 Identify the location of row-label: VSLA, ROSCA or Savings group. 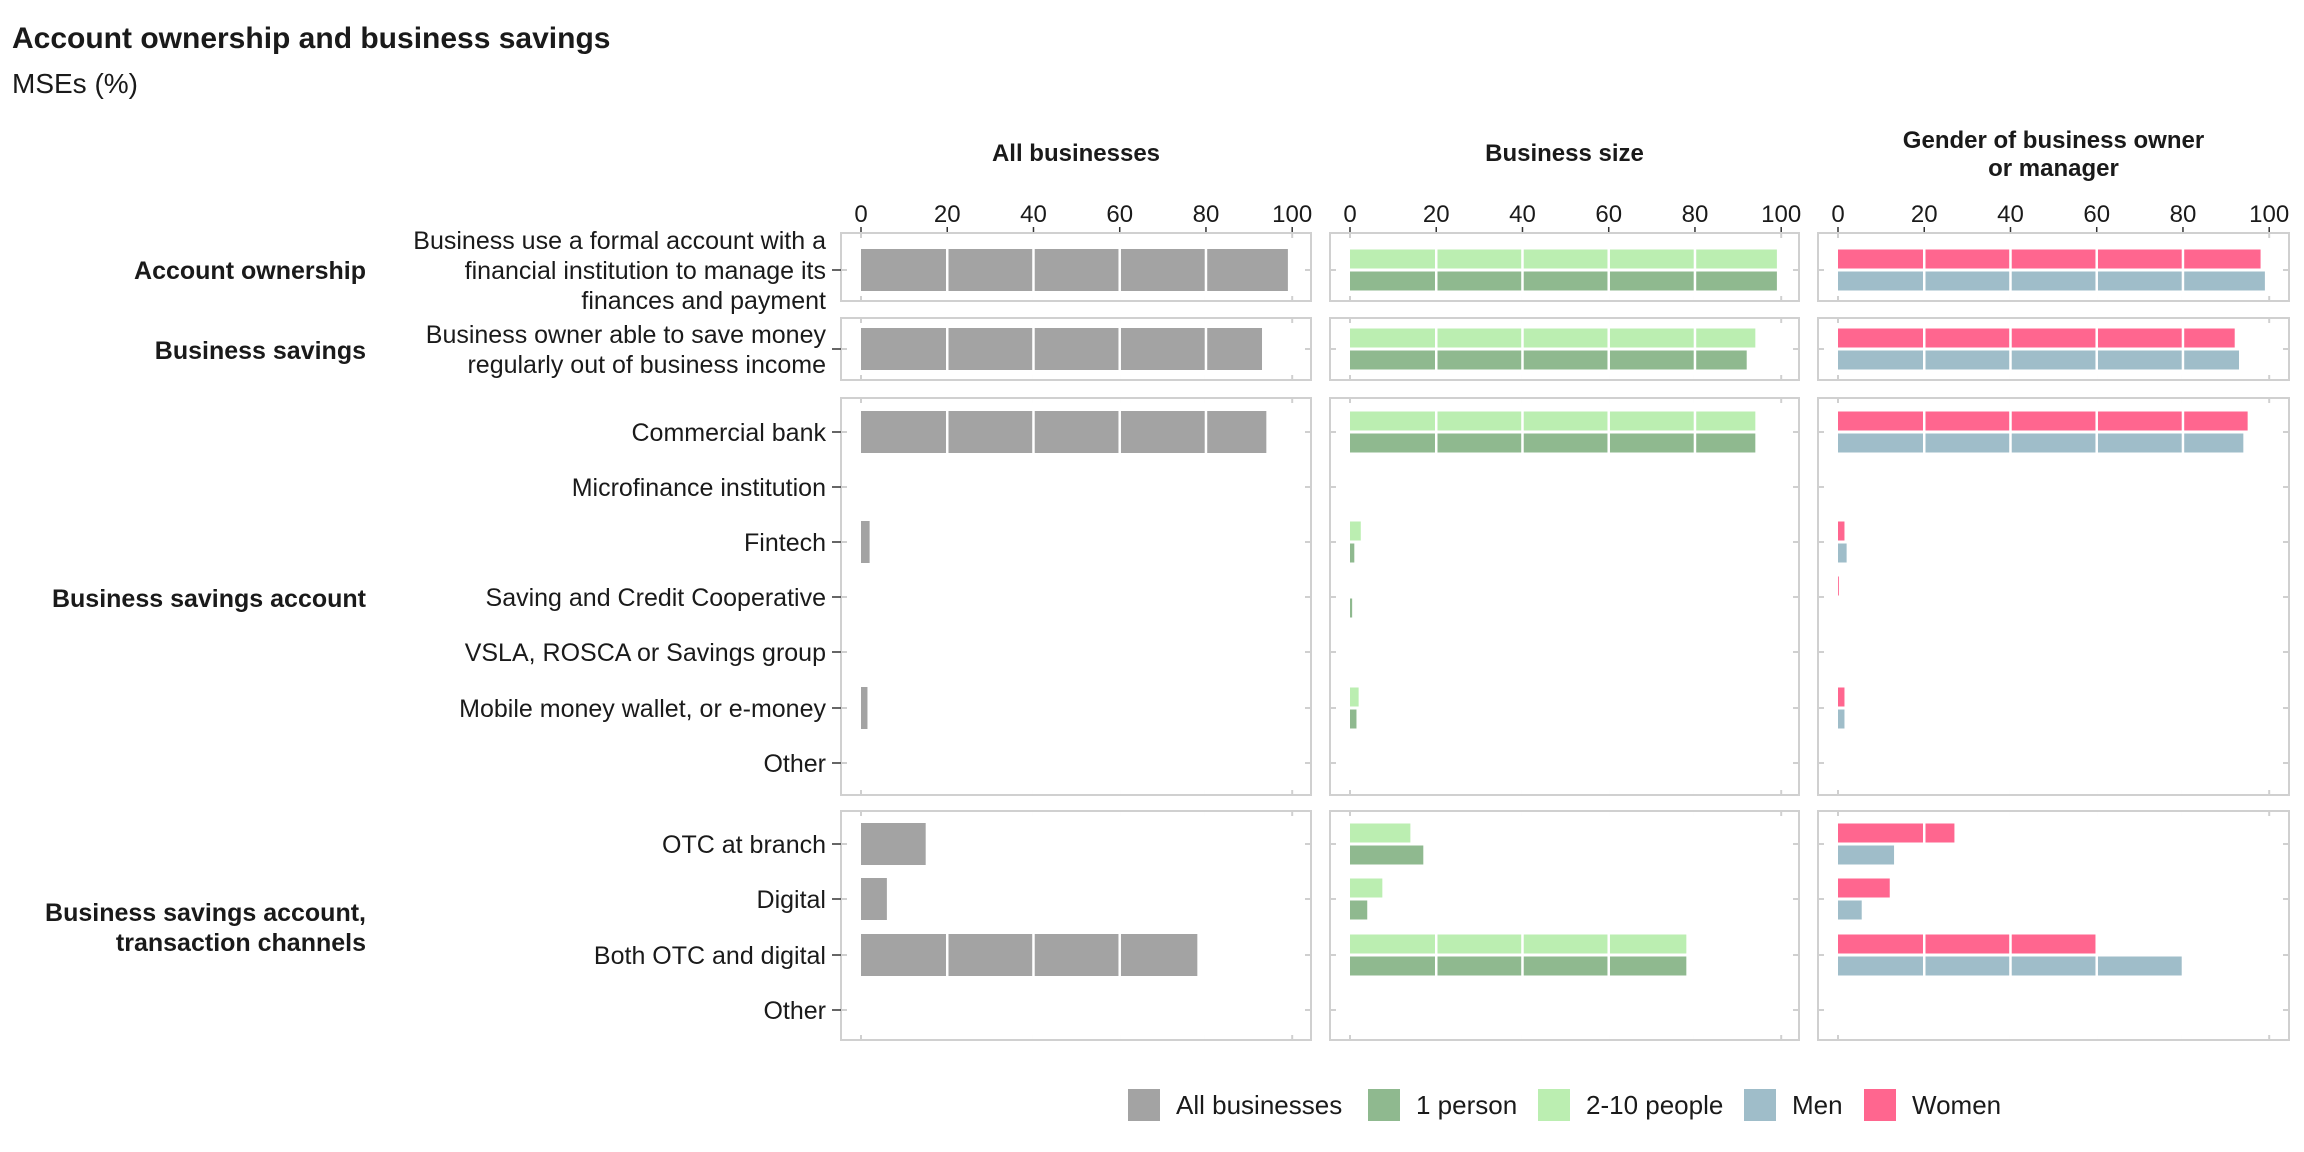
(645, 653).